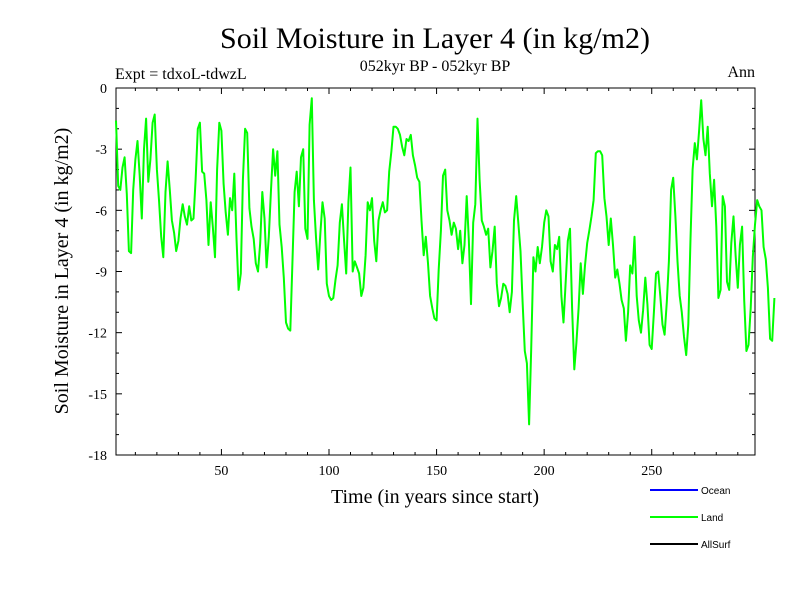 The width and height of the screenshot is (800, 605). I want to click on y-tick-label: -3, so click(101, 150).